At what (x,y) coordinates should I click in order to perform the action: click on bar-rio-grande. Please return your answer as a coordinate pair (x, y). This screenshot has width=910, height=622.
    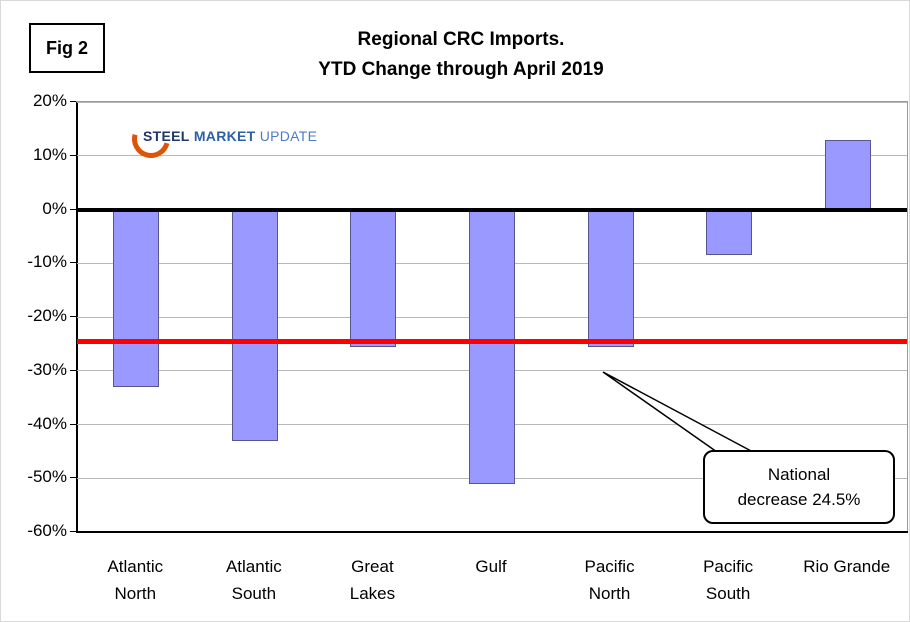
    Looking at the image, I should click on (847, 174).